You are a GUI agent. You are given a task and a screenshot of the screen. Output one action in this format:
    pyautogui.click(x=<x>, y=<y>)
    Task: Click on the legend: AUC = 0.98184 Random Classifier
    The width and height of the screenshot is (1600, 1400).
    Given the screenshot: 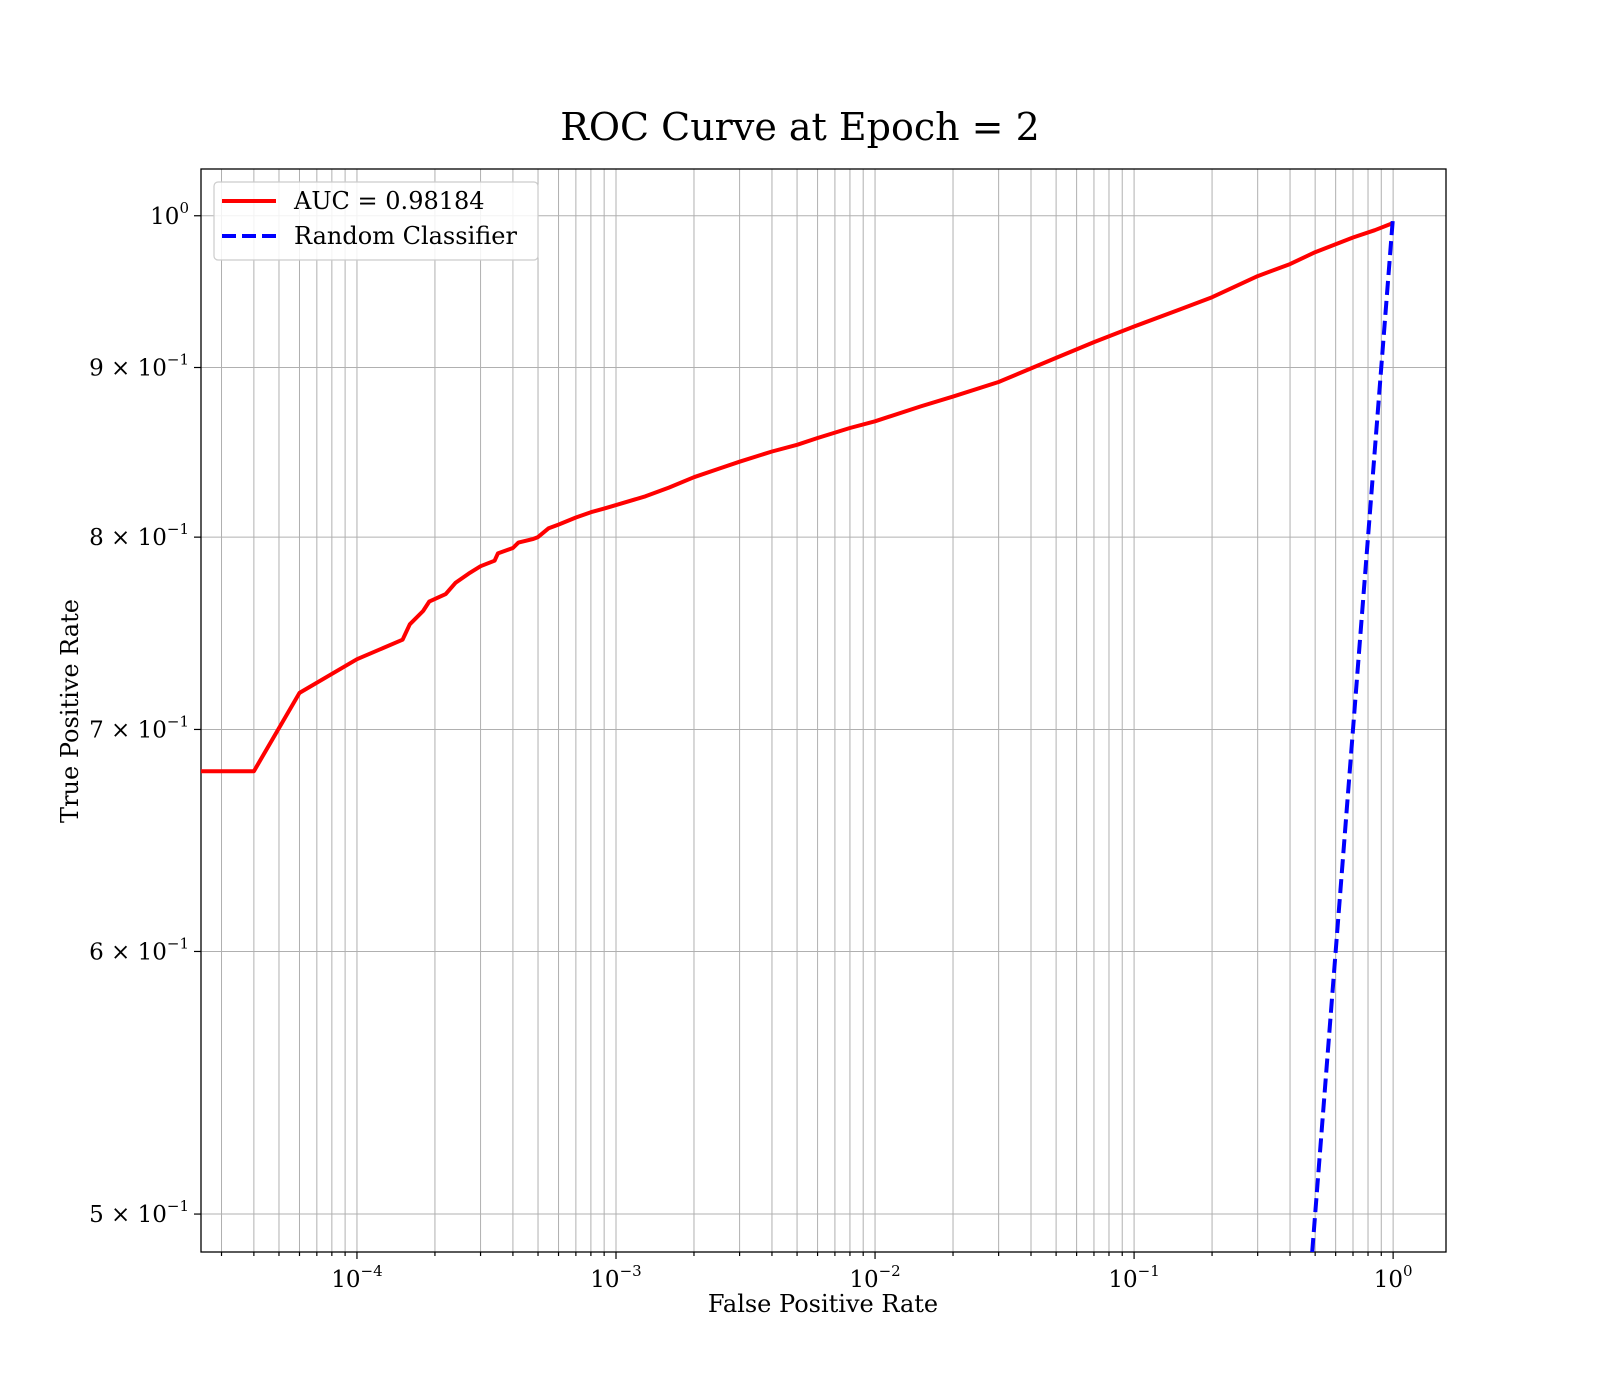 What is the action you would take?
    pyautogui.click(x=376, y=221)
    